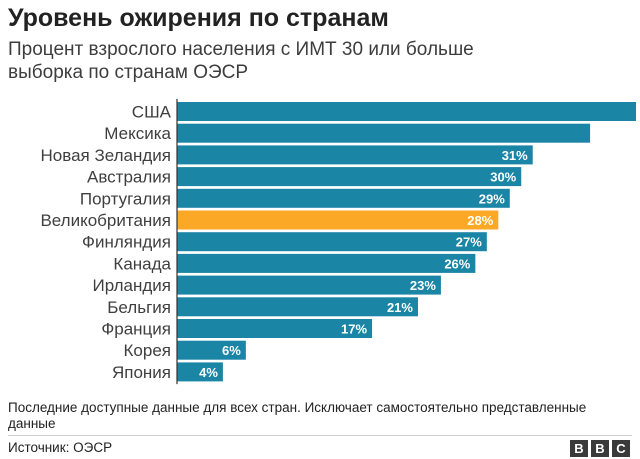 This screenshot has height=459, width=640. What do you see at coordinates (198, 18) in the screenshot?
I see `chart-title: Уровень ожирения по странам` at bounding box center [198, 18].